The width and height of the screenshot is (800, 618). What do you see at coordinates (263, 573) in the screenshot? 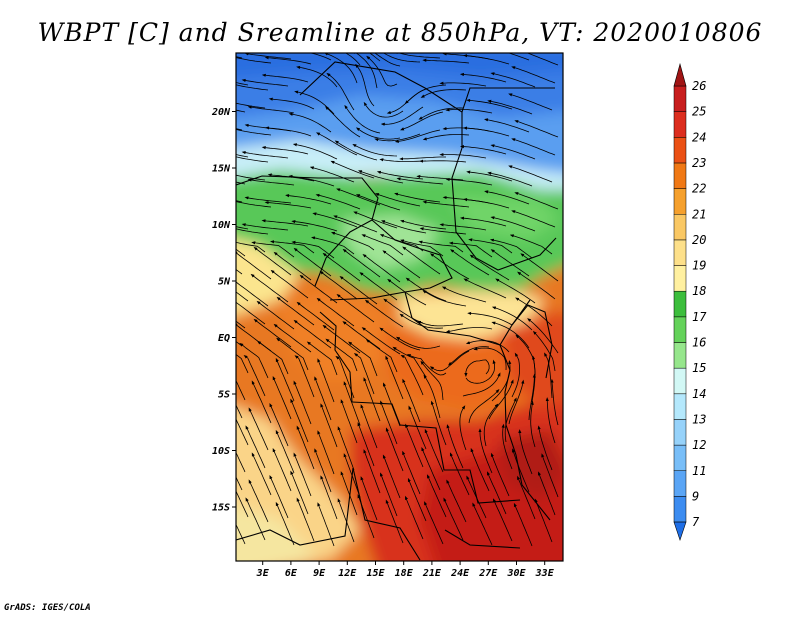
I see `lon-tick-label: 3E` at bounding box center [263, 573].